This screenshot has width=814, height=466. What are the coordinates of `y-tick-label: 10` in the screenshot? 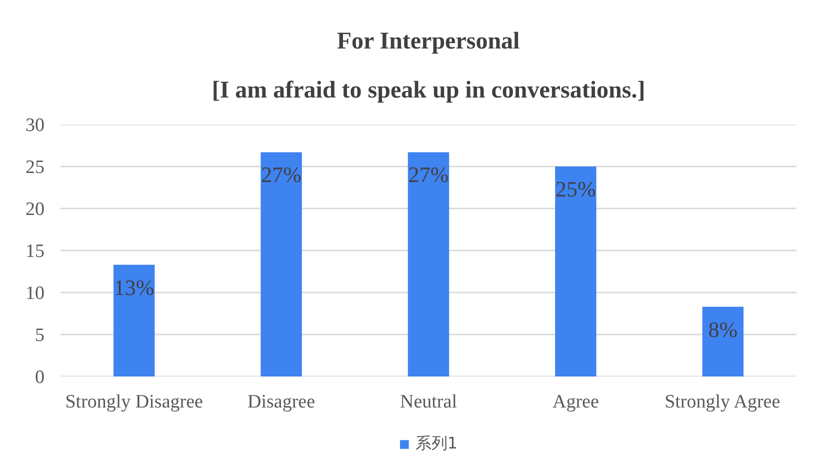 It's located at (35, 293).